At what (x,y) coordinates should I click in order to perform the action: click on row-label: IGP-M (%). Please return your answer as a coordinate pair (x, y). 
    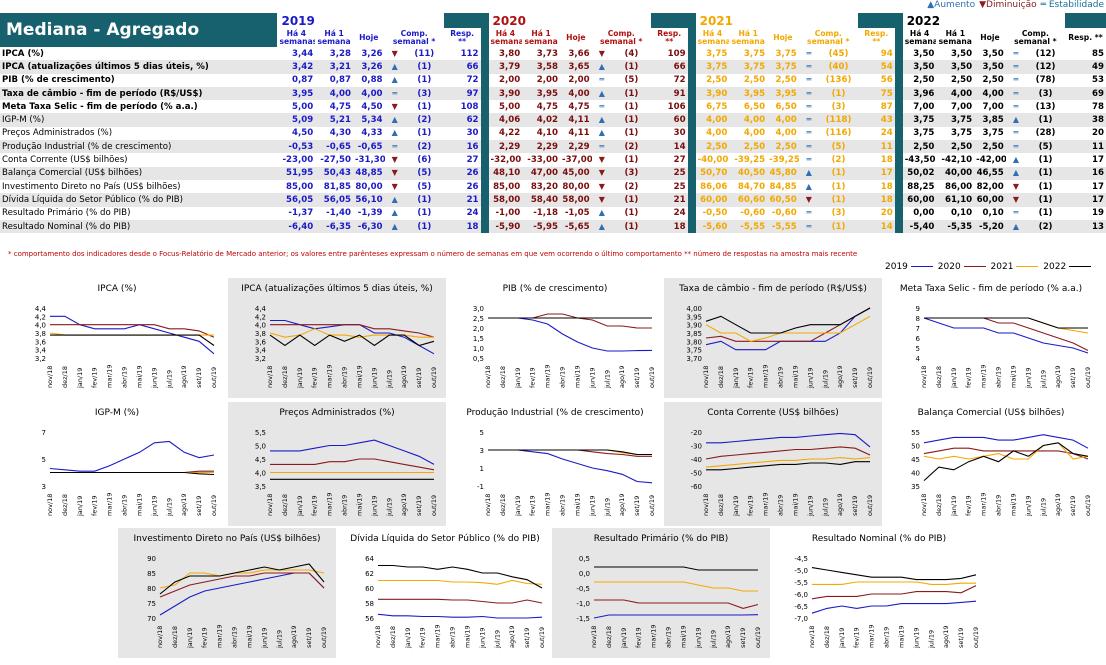
    Looking at the image, I should click on (23, 120).